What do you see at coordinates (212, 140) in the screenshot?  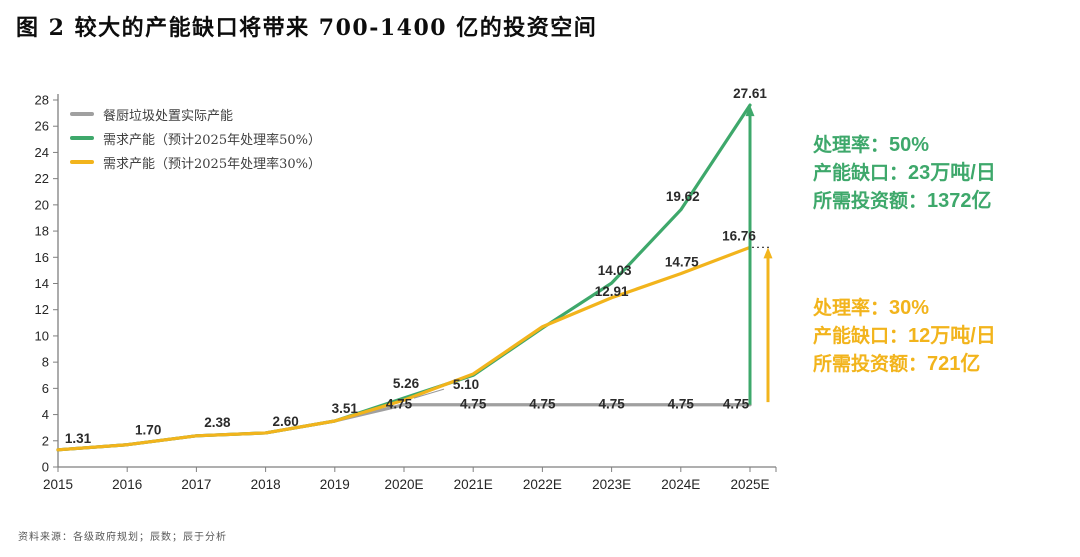 I see `legend-label-demand-50: 需求产能（预计2025年处理率50%）` at bounding box center [212, 140].